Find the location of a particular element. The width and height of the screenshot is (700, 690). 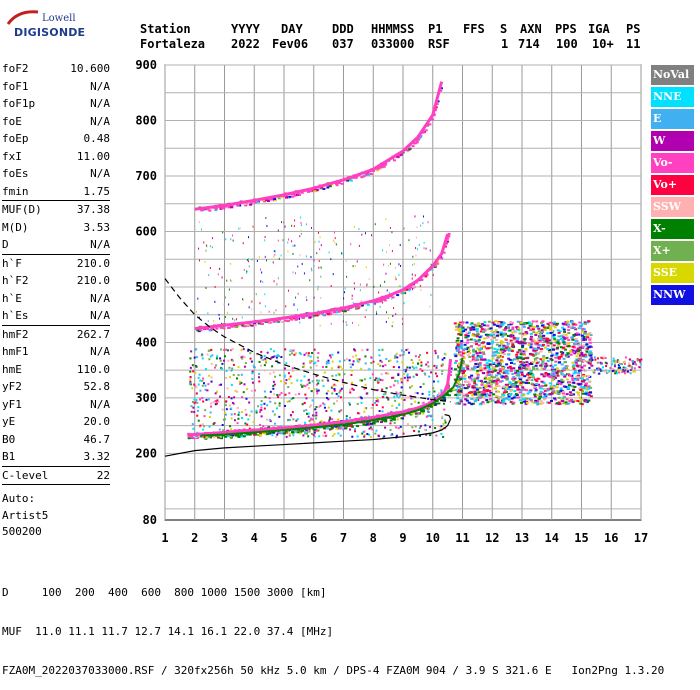

param-row: h`E N/A is located at coordinates (56, 299).